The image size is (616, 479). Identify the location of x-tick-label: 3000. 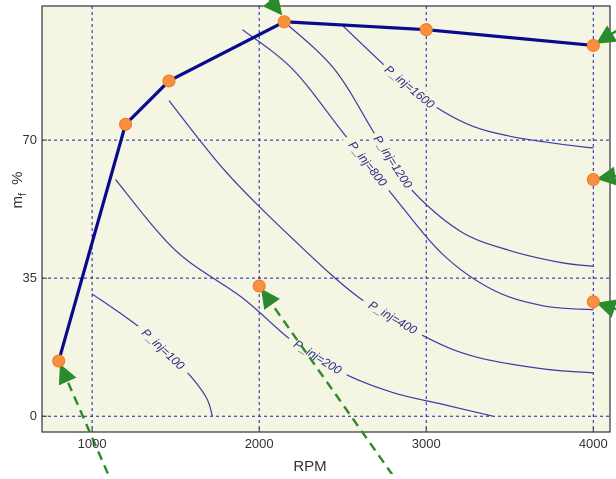
(426, 443).